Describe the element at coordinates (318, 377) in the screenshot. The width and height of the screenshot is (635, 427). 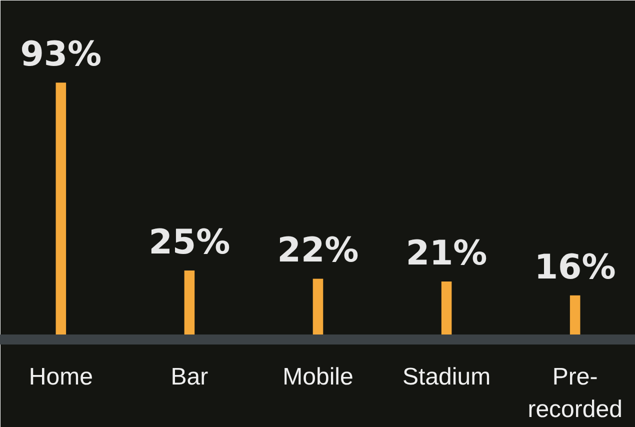
I see `x-tick-label: Mobile` at that location.